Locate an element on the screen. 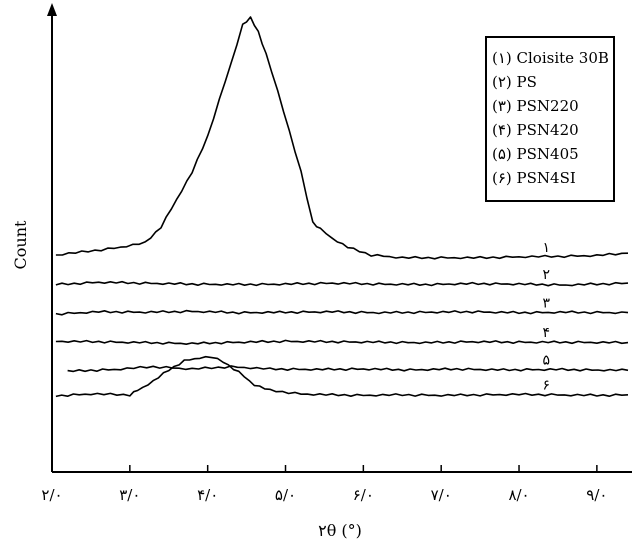 The image size is (632, 544). legend-item-2: (۲) PS is located at coordinates (514, 82).